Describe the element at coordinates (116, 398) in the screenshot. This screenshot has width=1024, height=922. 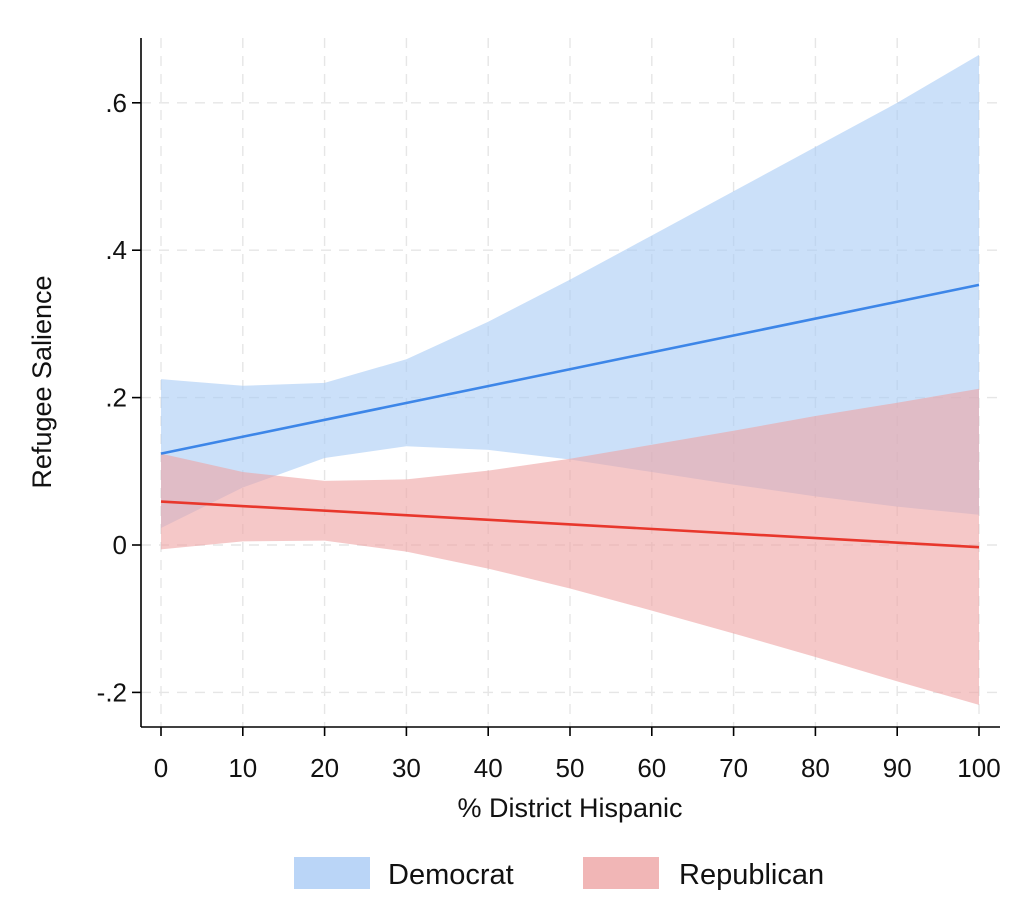
I see `y-tick-label: .2` at that location.